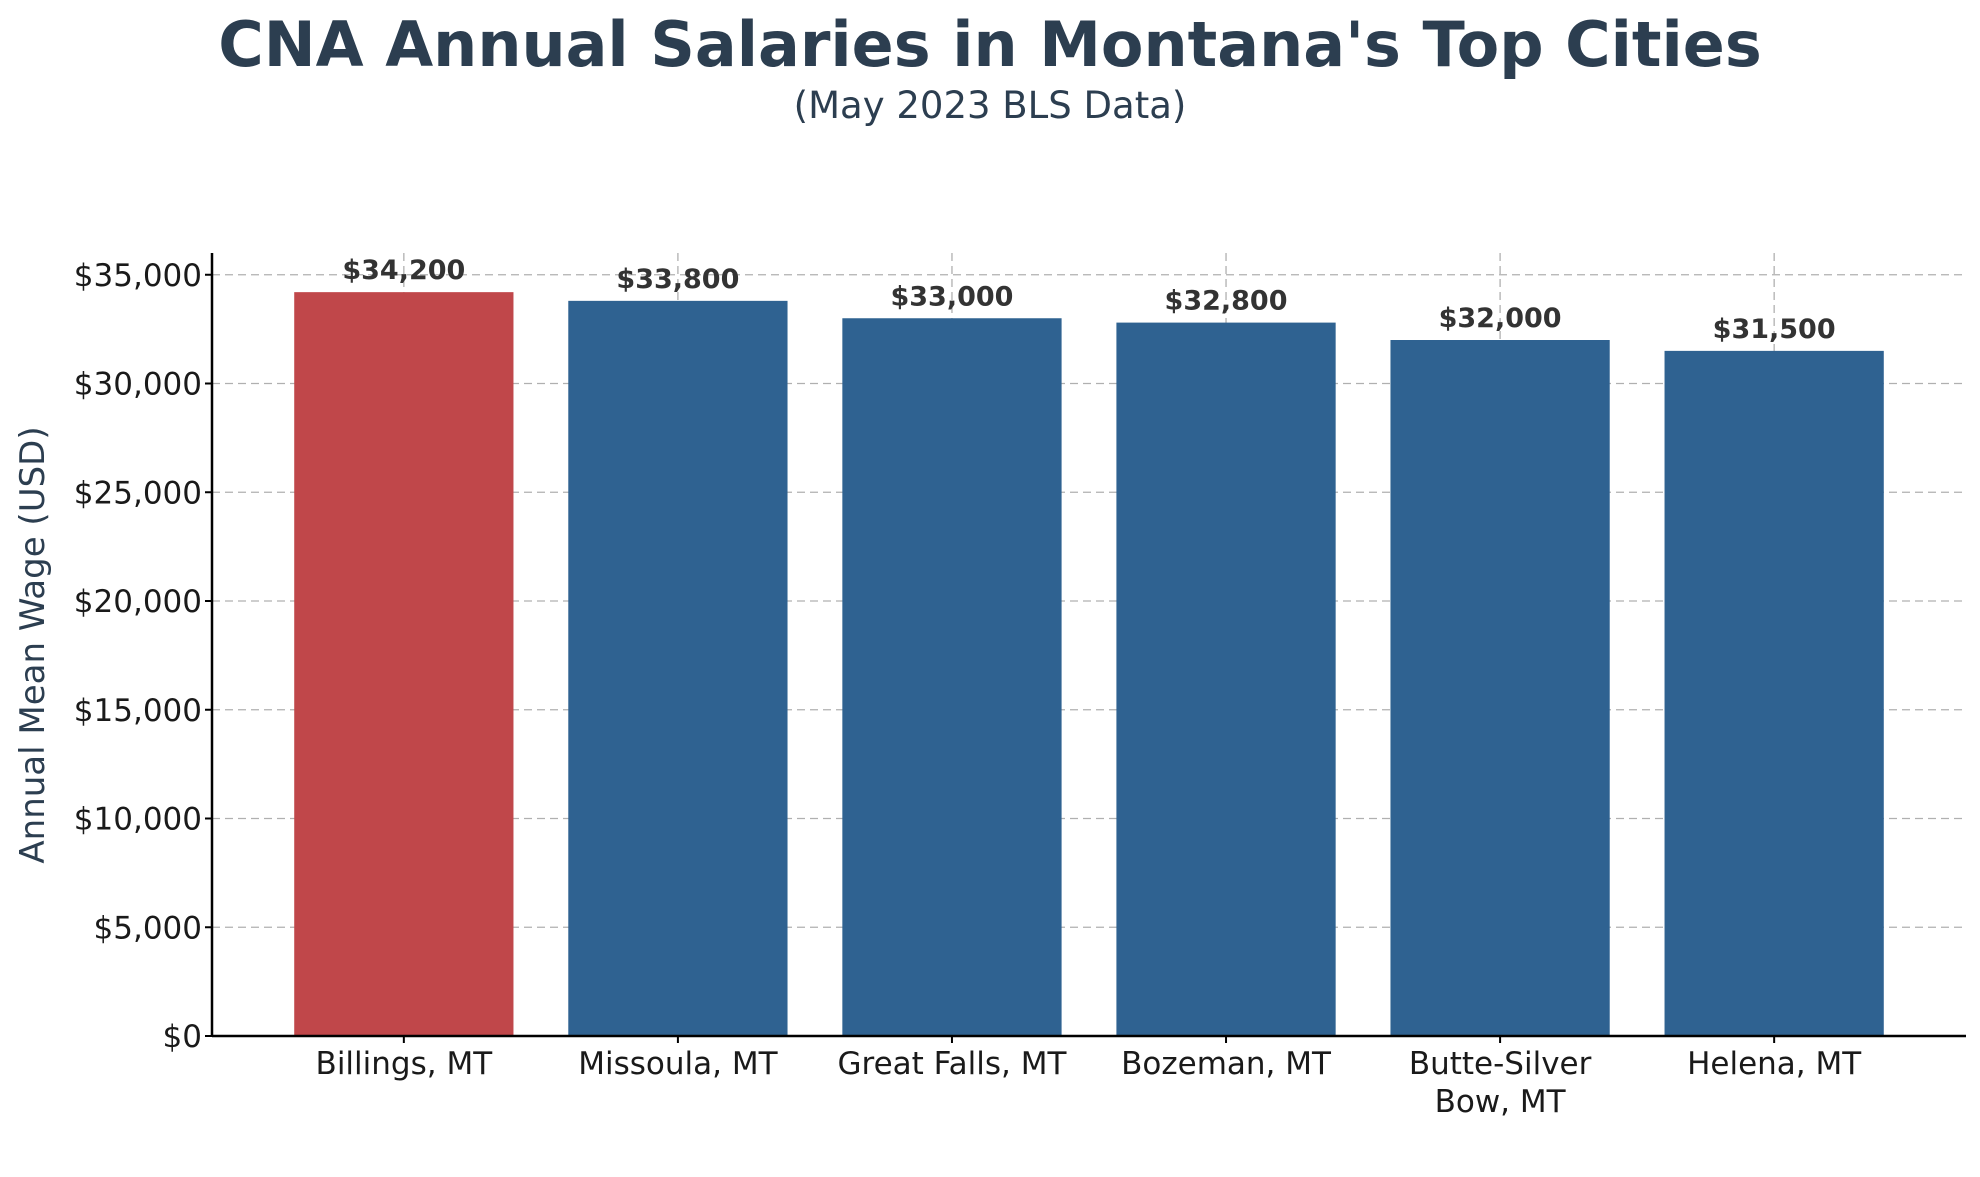 The image size is (1980, 1177). I want to click on chart-subtitle: (May 2023 BLS Data), so click(990, 105).